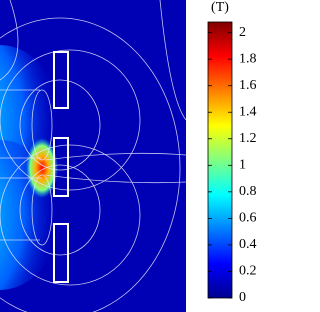 This screenshot has width=320, height=312. I want to click on colorbar-tick-label: 1.2, so click(248, 138).